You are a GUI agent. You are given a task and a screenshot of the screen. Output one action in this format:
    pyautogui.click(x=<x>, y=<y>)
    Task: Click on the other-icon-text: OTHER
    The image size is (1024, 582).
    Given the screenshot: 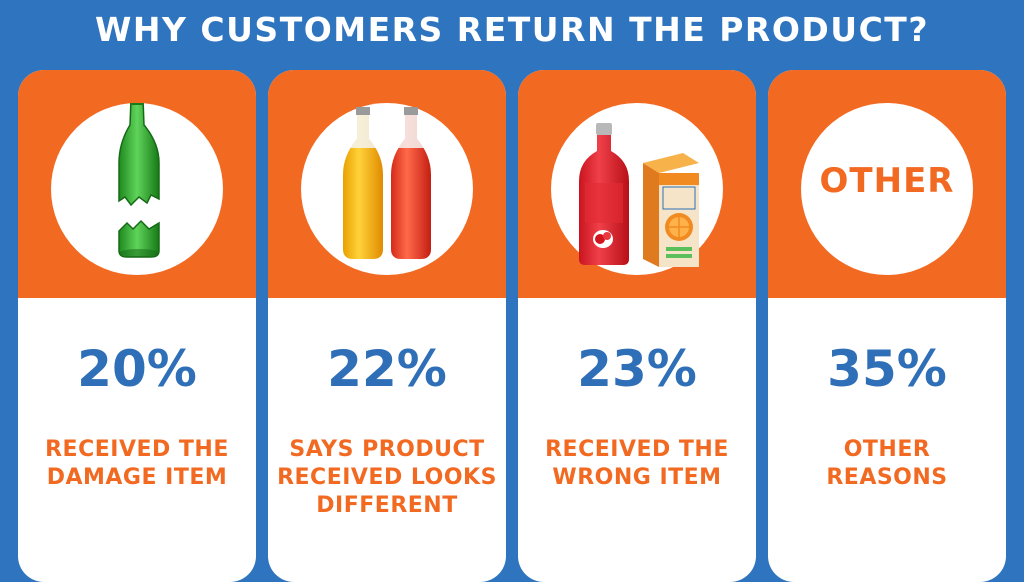 What is the action you would take?
    pyautogui.click(x=887, y=181)
    